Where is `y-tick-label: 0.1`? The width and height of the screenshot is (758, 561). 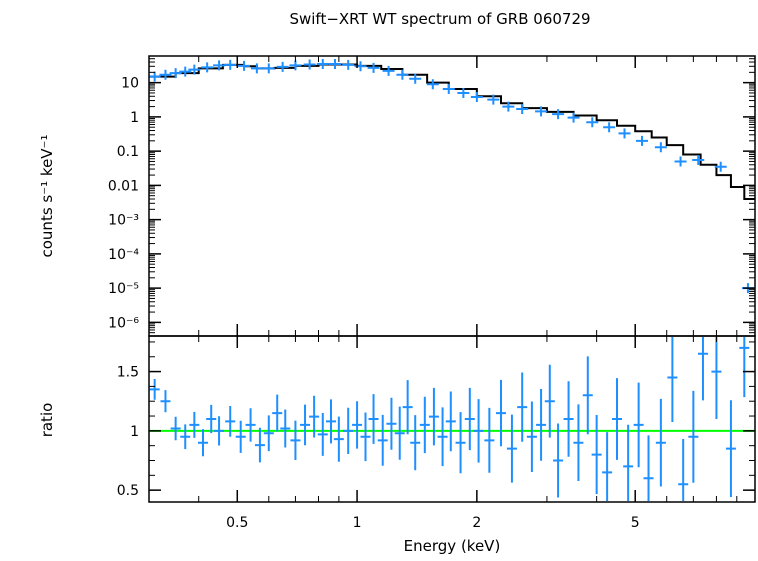 y-tick-label: 0.1 is located at coordinates (128, 152).